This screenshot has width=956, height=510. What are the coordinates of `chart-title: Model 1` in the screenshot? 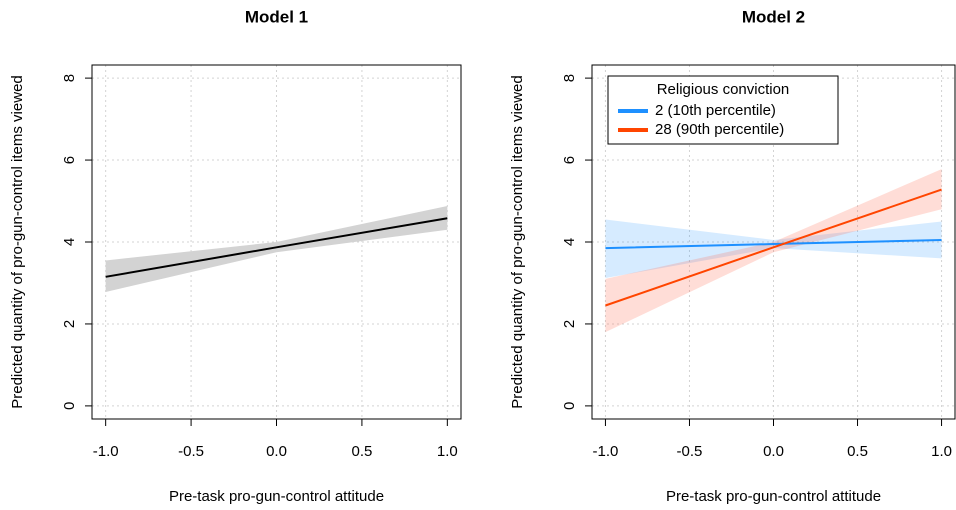 It's located at (276, 16).